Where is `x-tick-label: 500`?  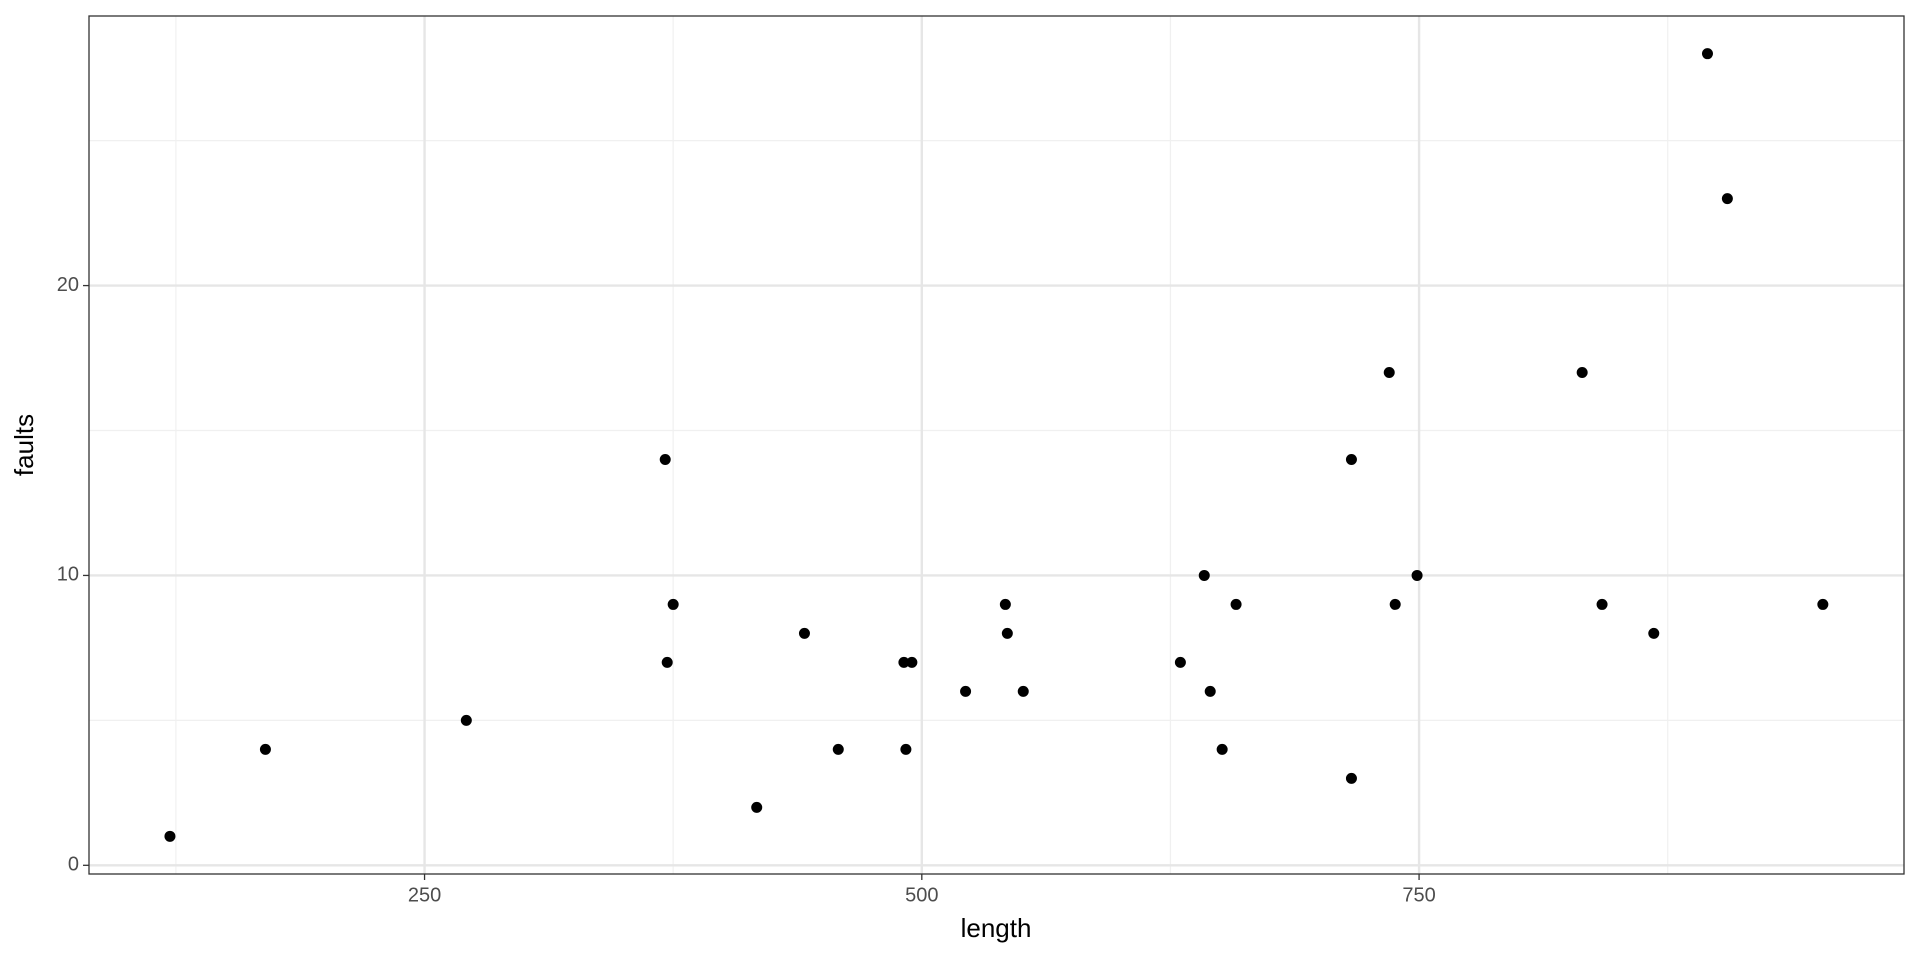 x-tick-label: 500 is located at coordinates (921, 895).